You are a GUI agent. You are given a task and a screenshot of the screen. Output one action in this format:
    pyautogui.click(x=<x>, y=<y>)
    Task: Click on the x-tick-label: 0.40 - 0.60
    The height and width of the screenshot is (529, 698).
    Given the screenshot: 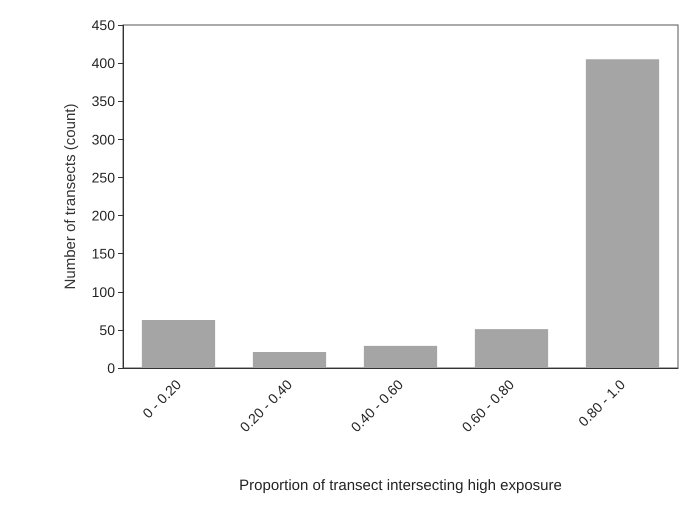 What is the action you would take?
    pyautogui.click(x=377, y=405)
    